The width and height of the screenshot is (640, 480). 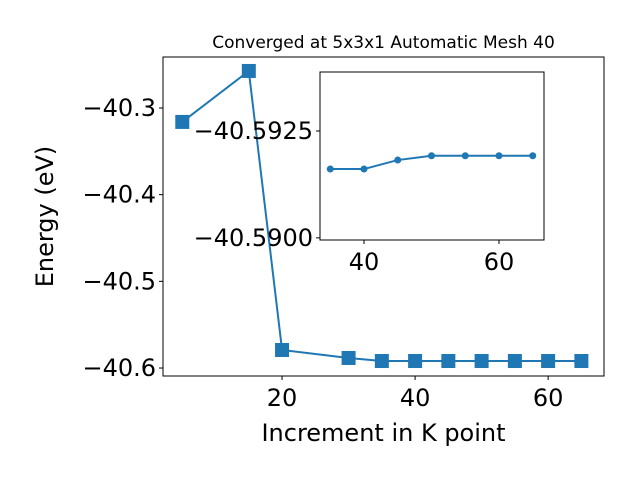 I want to click on y-tick-label: −40.5925, so click(x=253, y=131).